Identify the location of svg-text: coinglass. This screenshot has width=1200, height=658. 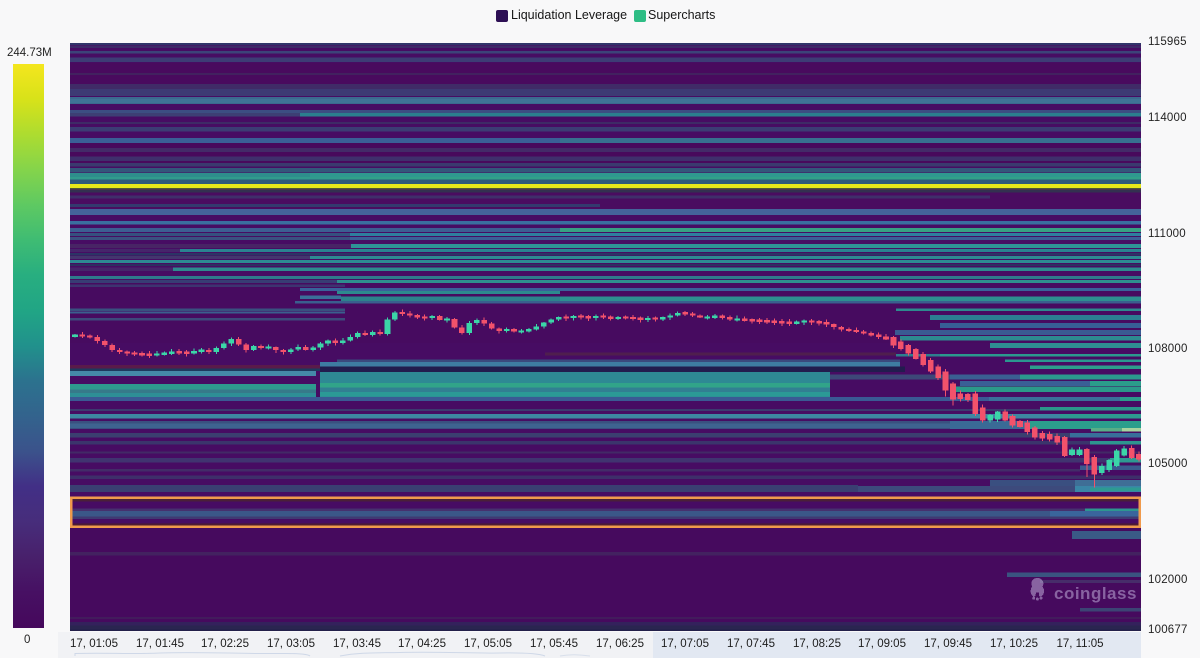
(1095, 593).